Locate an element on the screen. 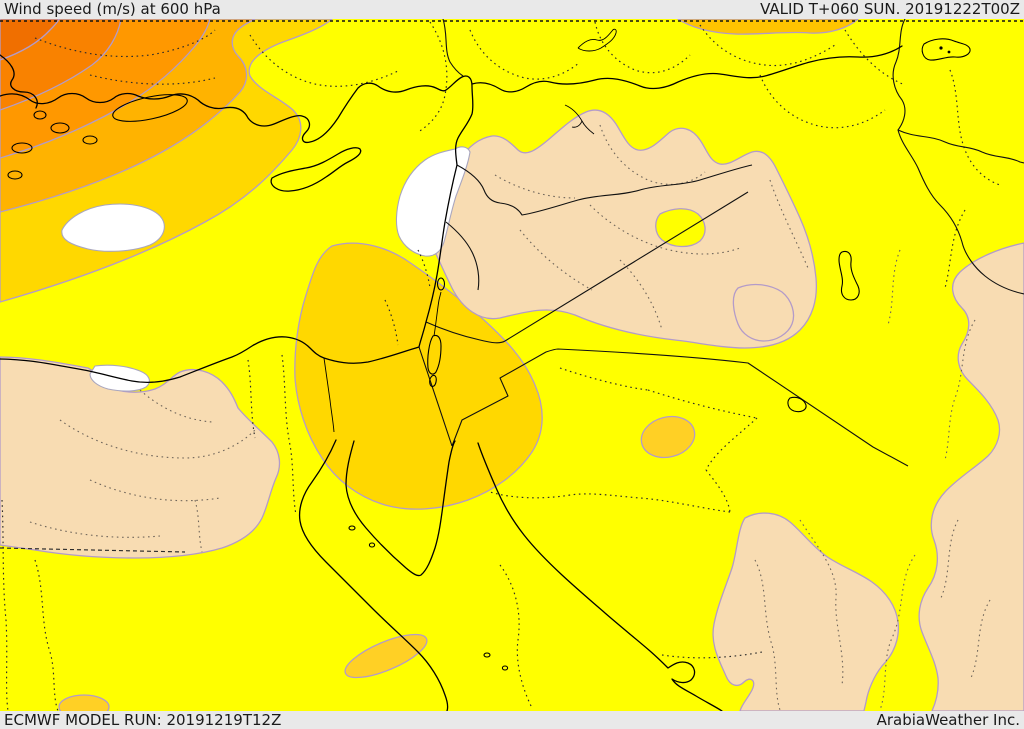  calm-min-sea-west-cyprus is located at coordinates (113, 227).